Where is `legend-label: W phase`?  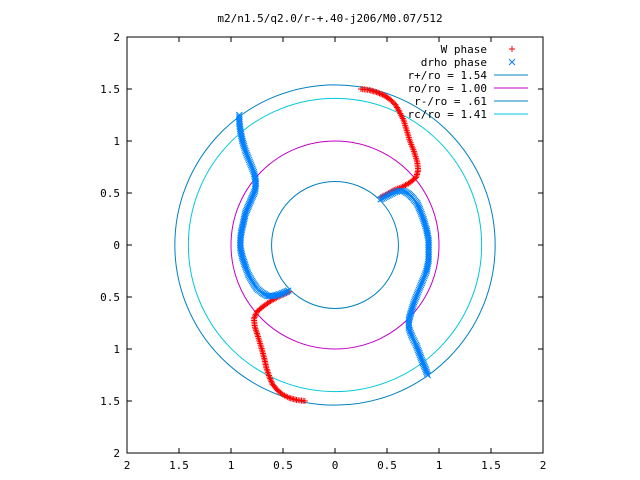
legend-label: W phase is located at coordinates (464, 49).